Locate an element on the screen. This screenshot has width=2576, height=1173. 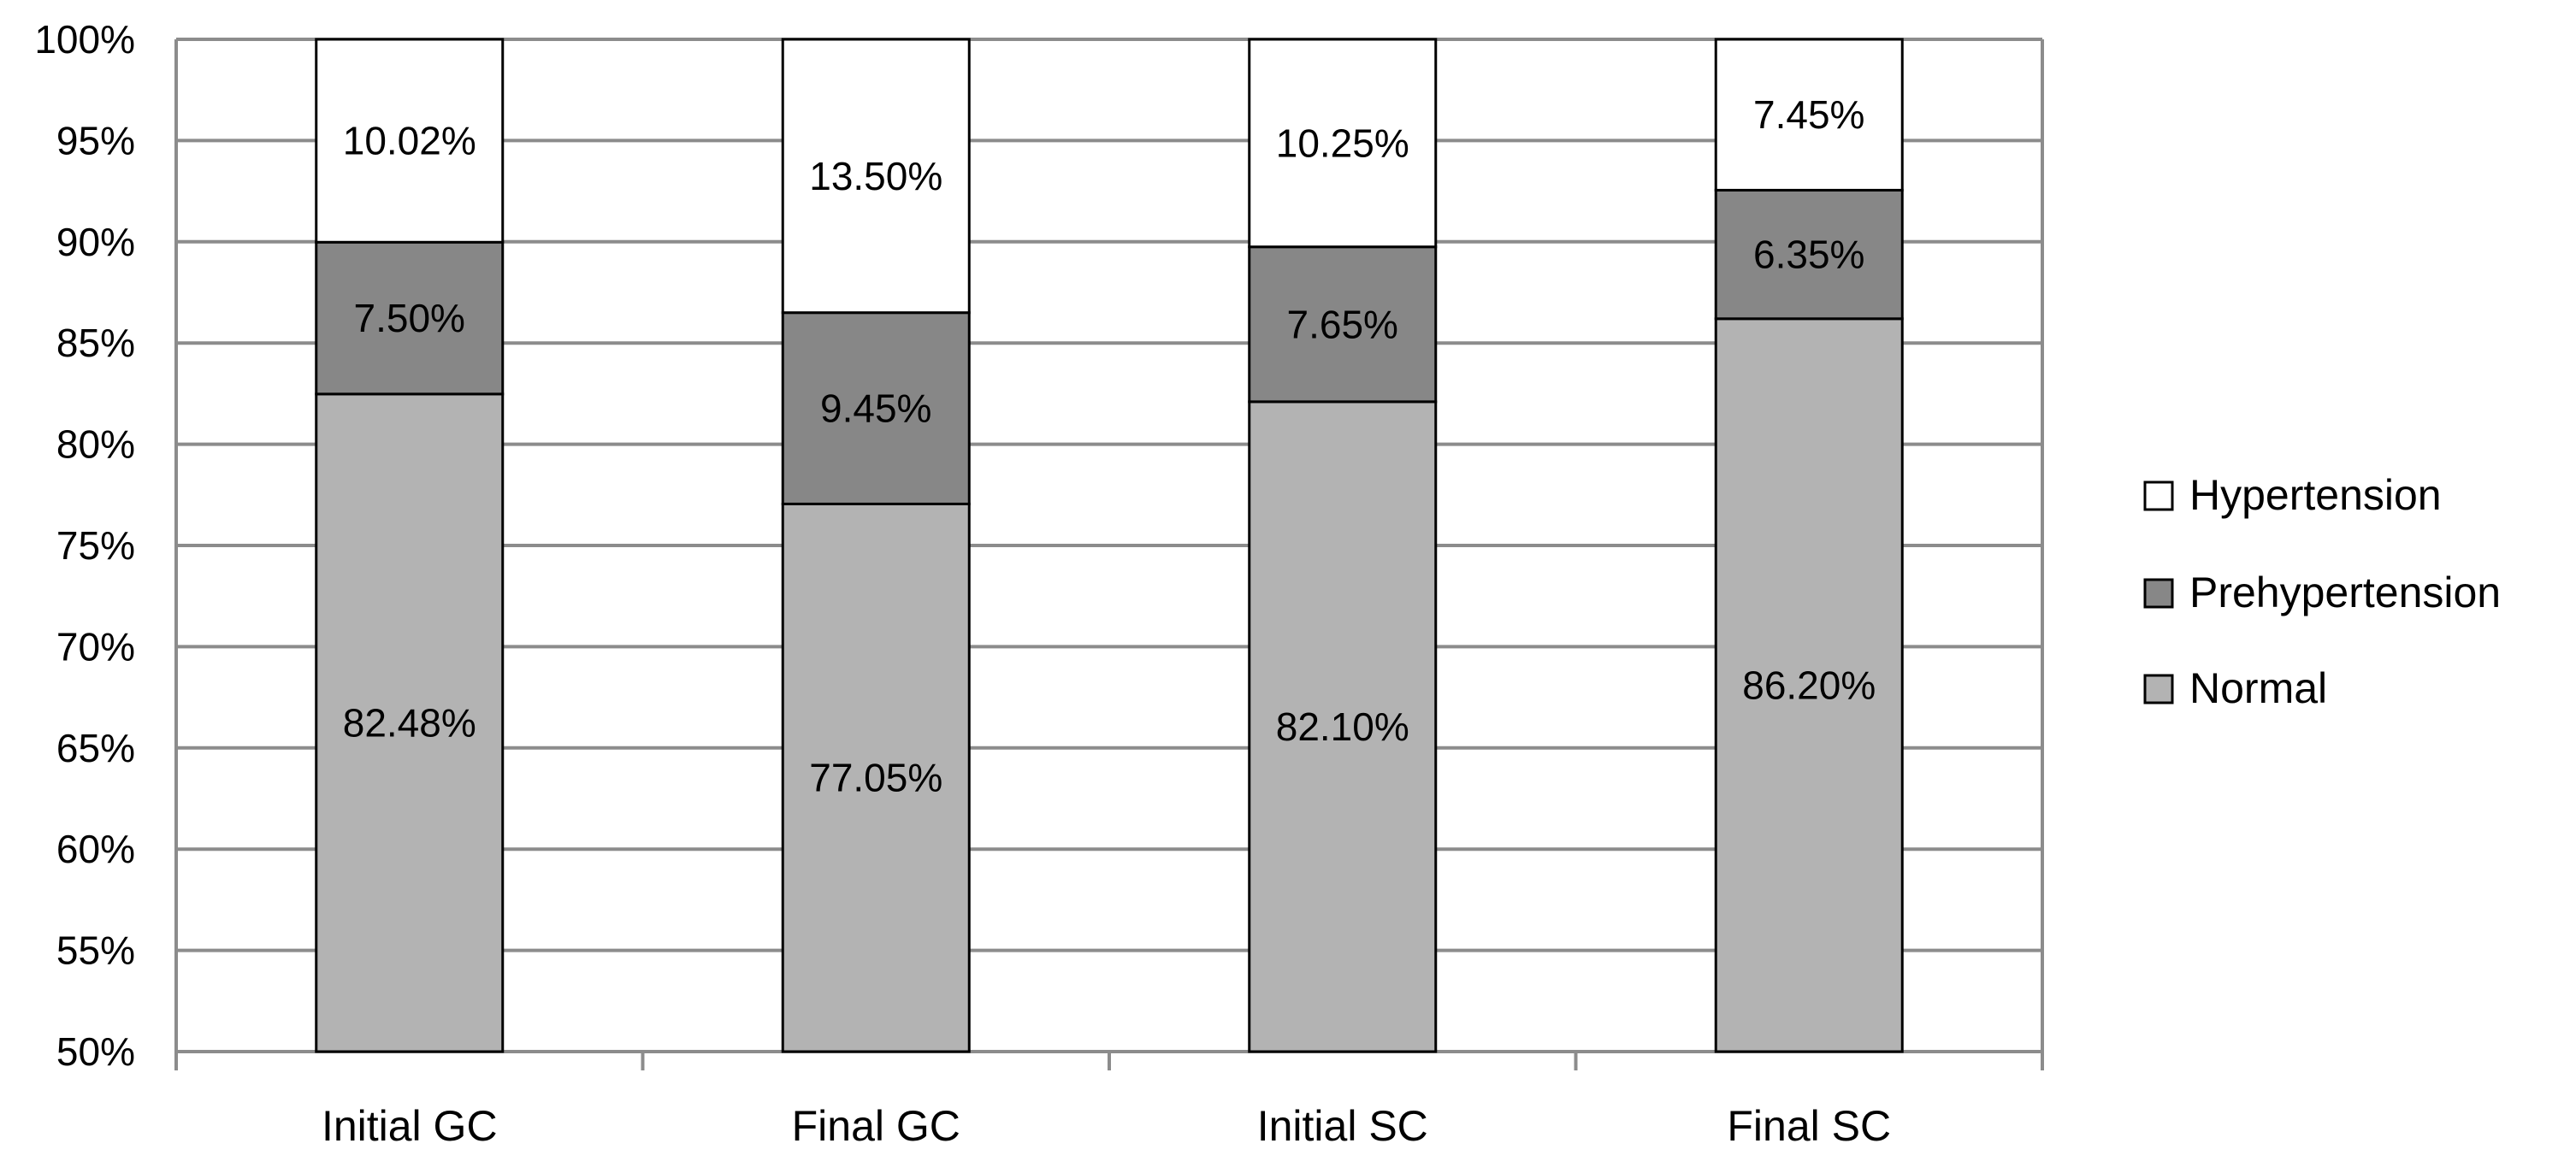
data-label: 13.50% is located at coordinates (875, 176).